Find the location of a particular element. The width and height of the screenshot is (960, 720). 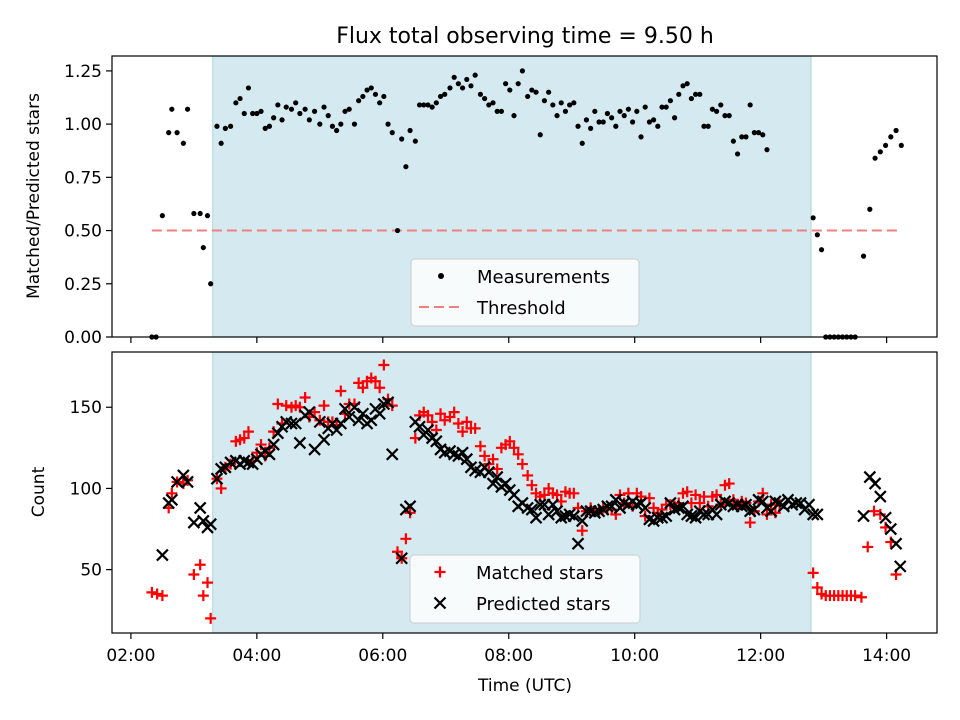

legend-x-glyph is located at coordinates (440, 603).